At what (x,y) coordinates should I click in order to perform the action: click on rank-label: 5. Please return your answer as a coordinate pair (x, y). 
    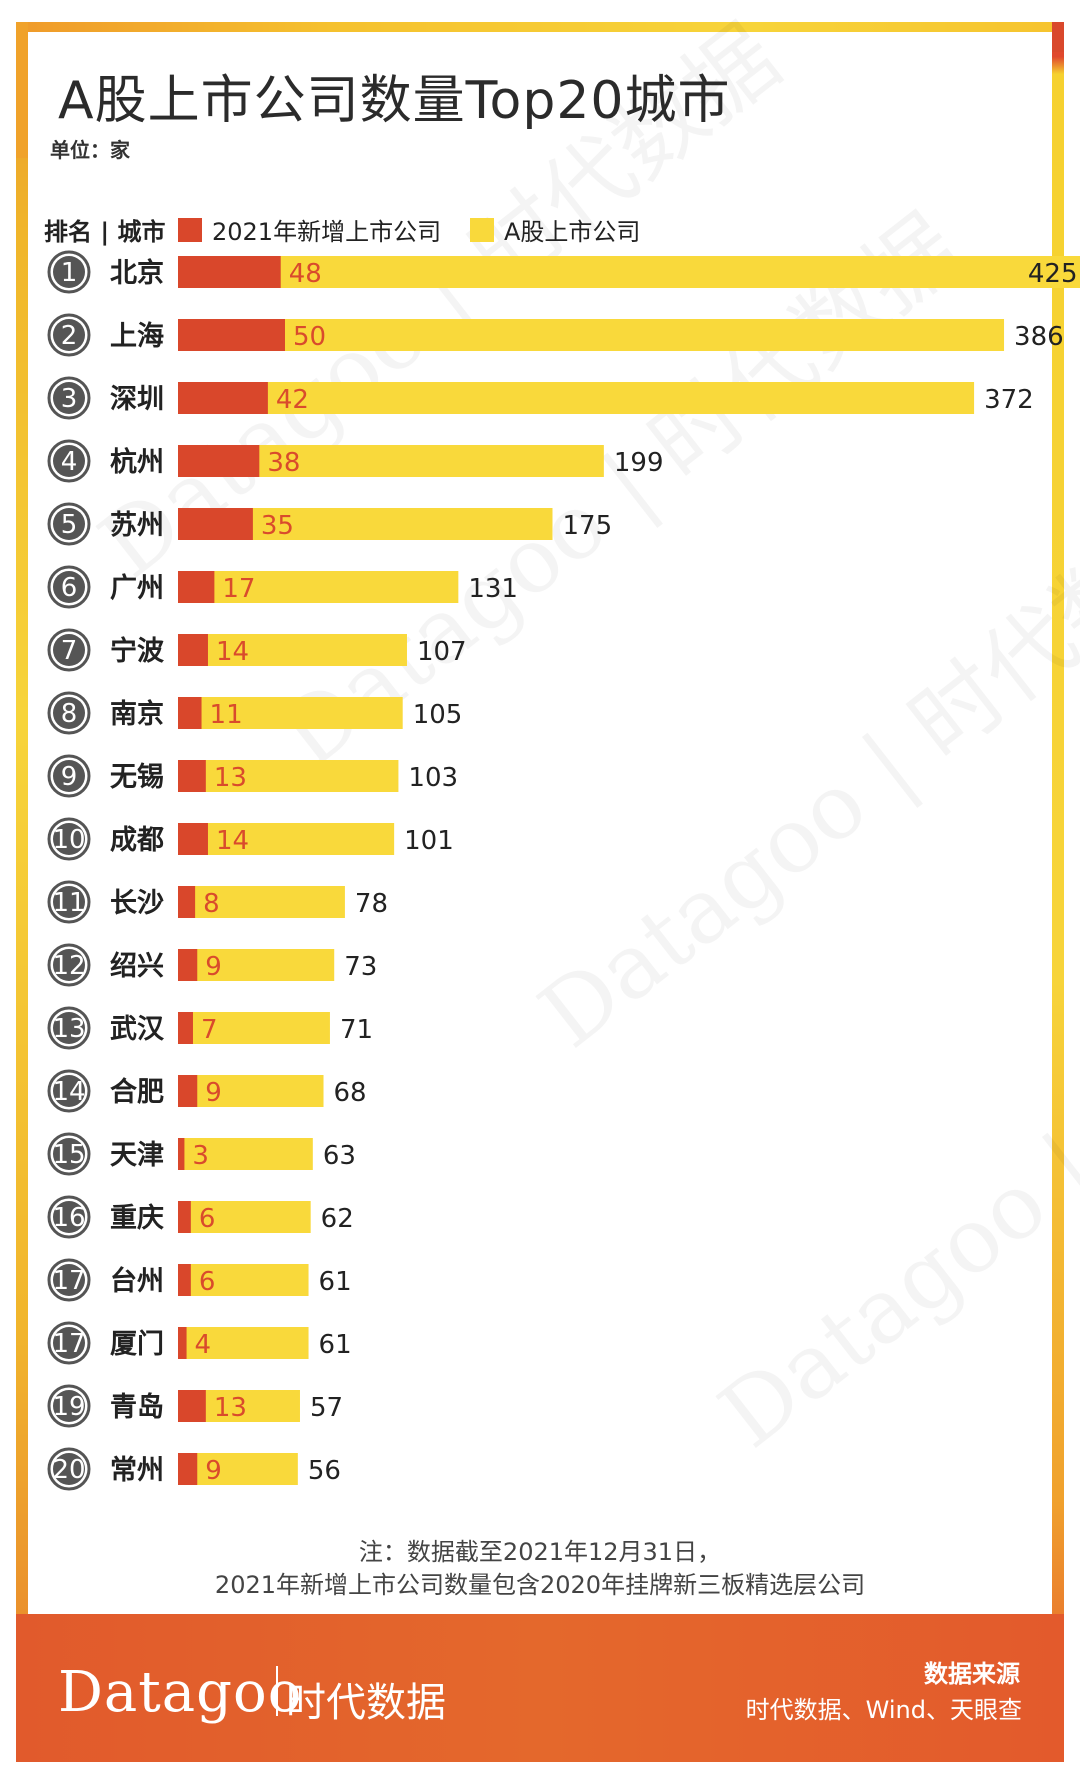
    Looking at the image, I should click on (69, 525).